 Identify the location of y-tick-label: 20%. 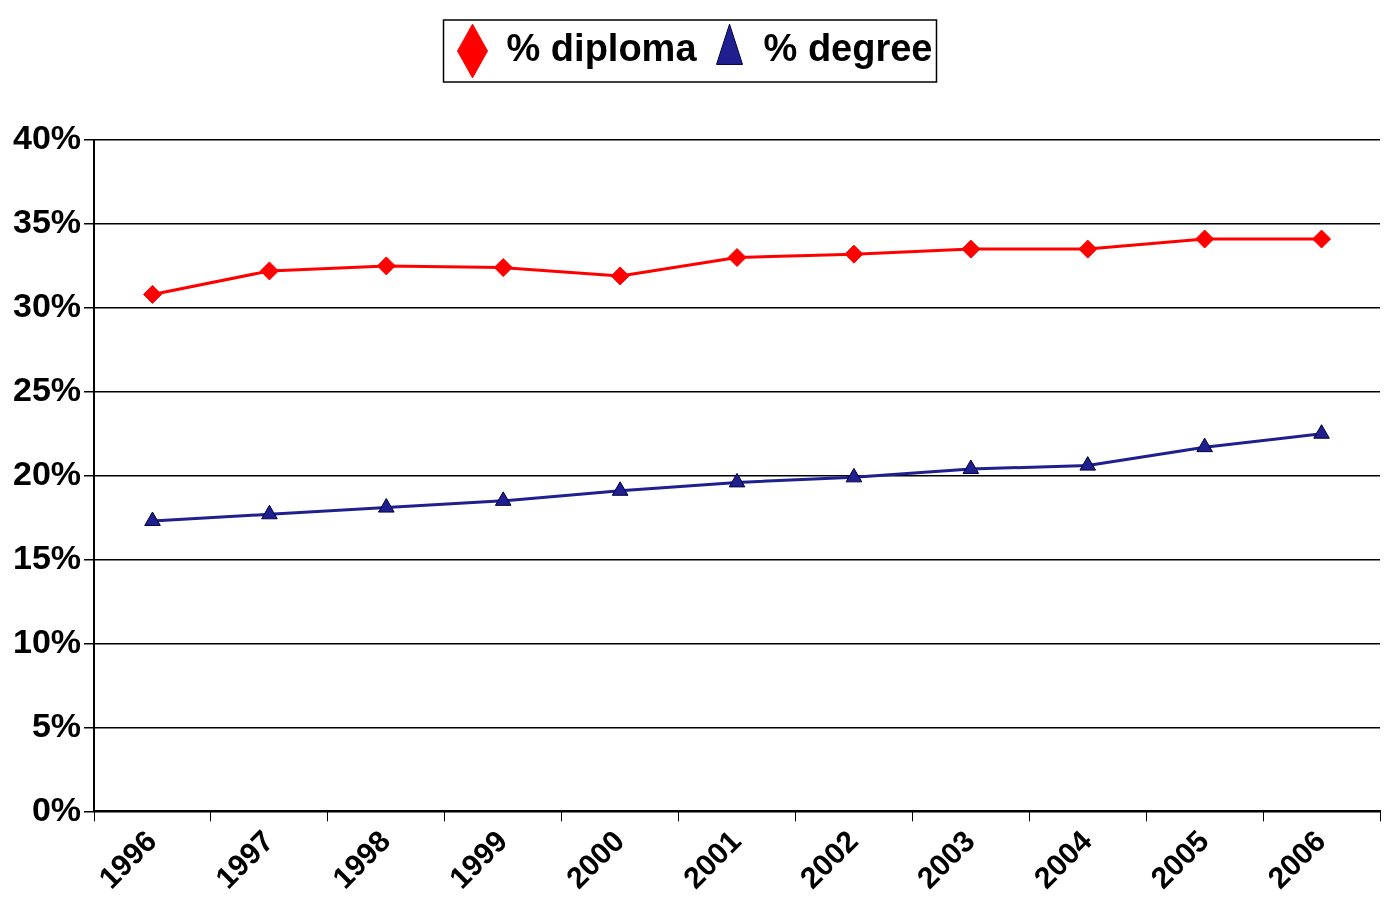
(47, 473).